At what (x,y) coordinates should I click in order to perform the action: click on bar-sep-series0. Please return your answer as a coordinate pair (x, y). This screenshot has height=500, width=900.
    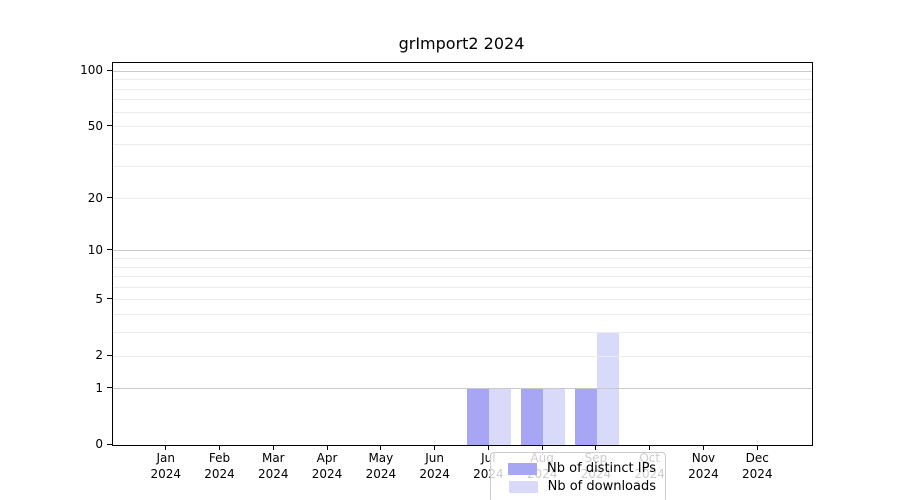
    Looking at the image, I should click on (585, 416).